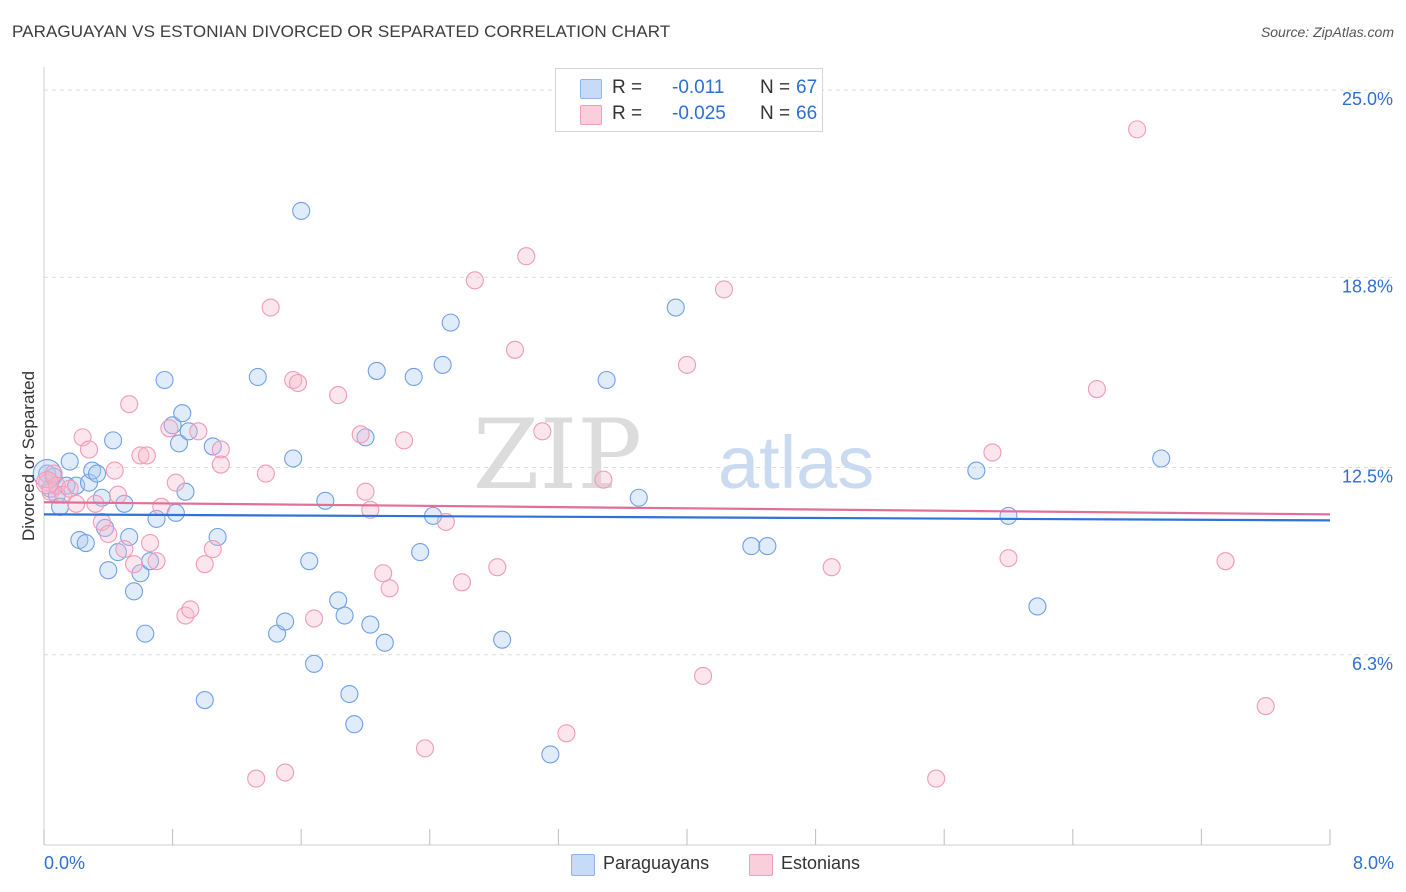 The width and height of the screenshot is (1406, 892). I want to click on y-tick-label: 6.3%, so click(1372, 664).